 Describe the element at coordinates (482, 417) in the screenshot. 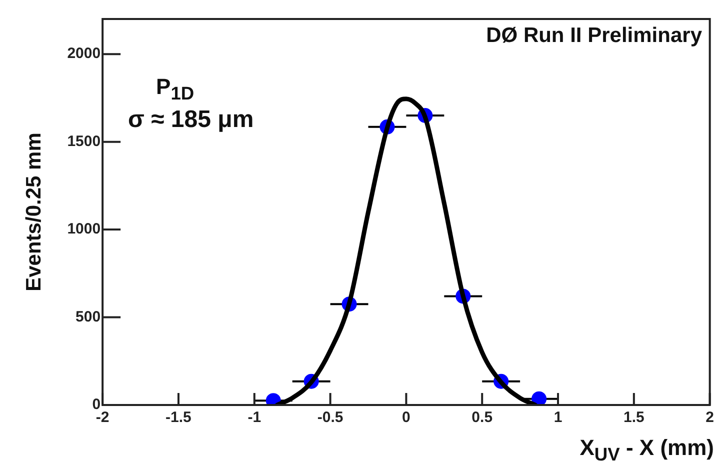

I see `x-tick-label: 0.5` at that location.